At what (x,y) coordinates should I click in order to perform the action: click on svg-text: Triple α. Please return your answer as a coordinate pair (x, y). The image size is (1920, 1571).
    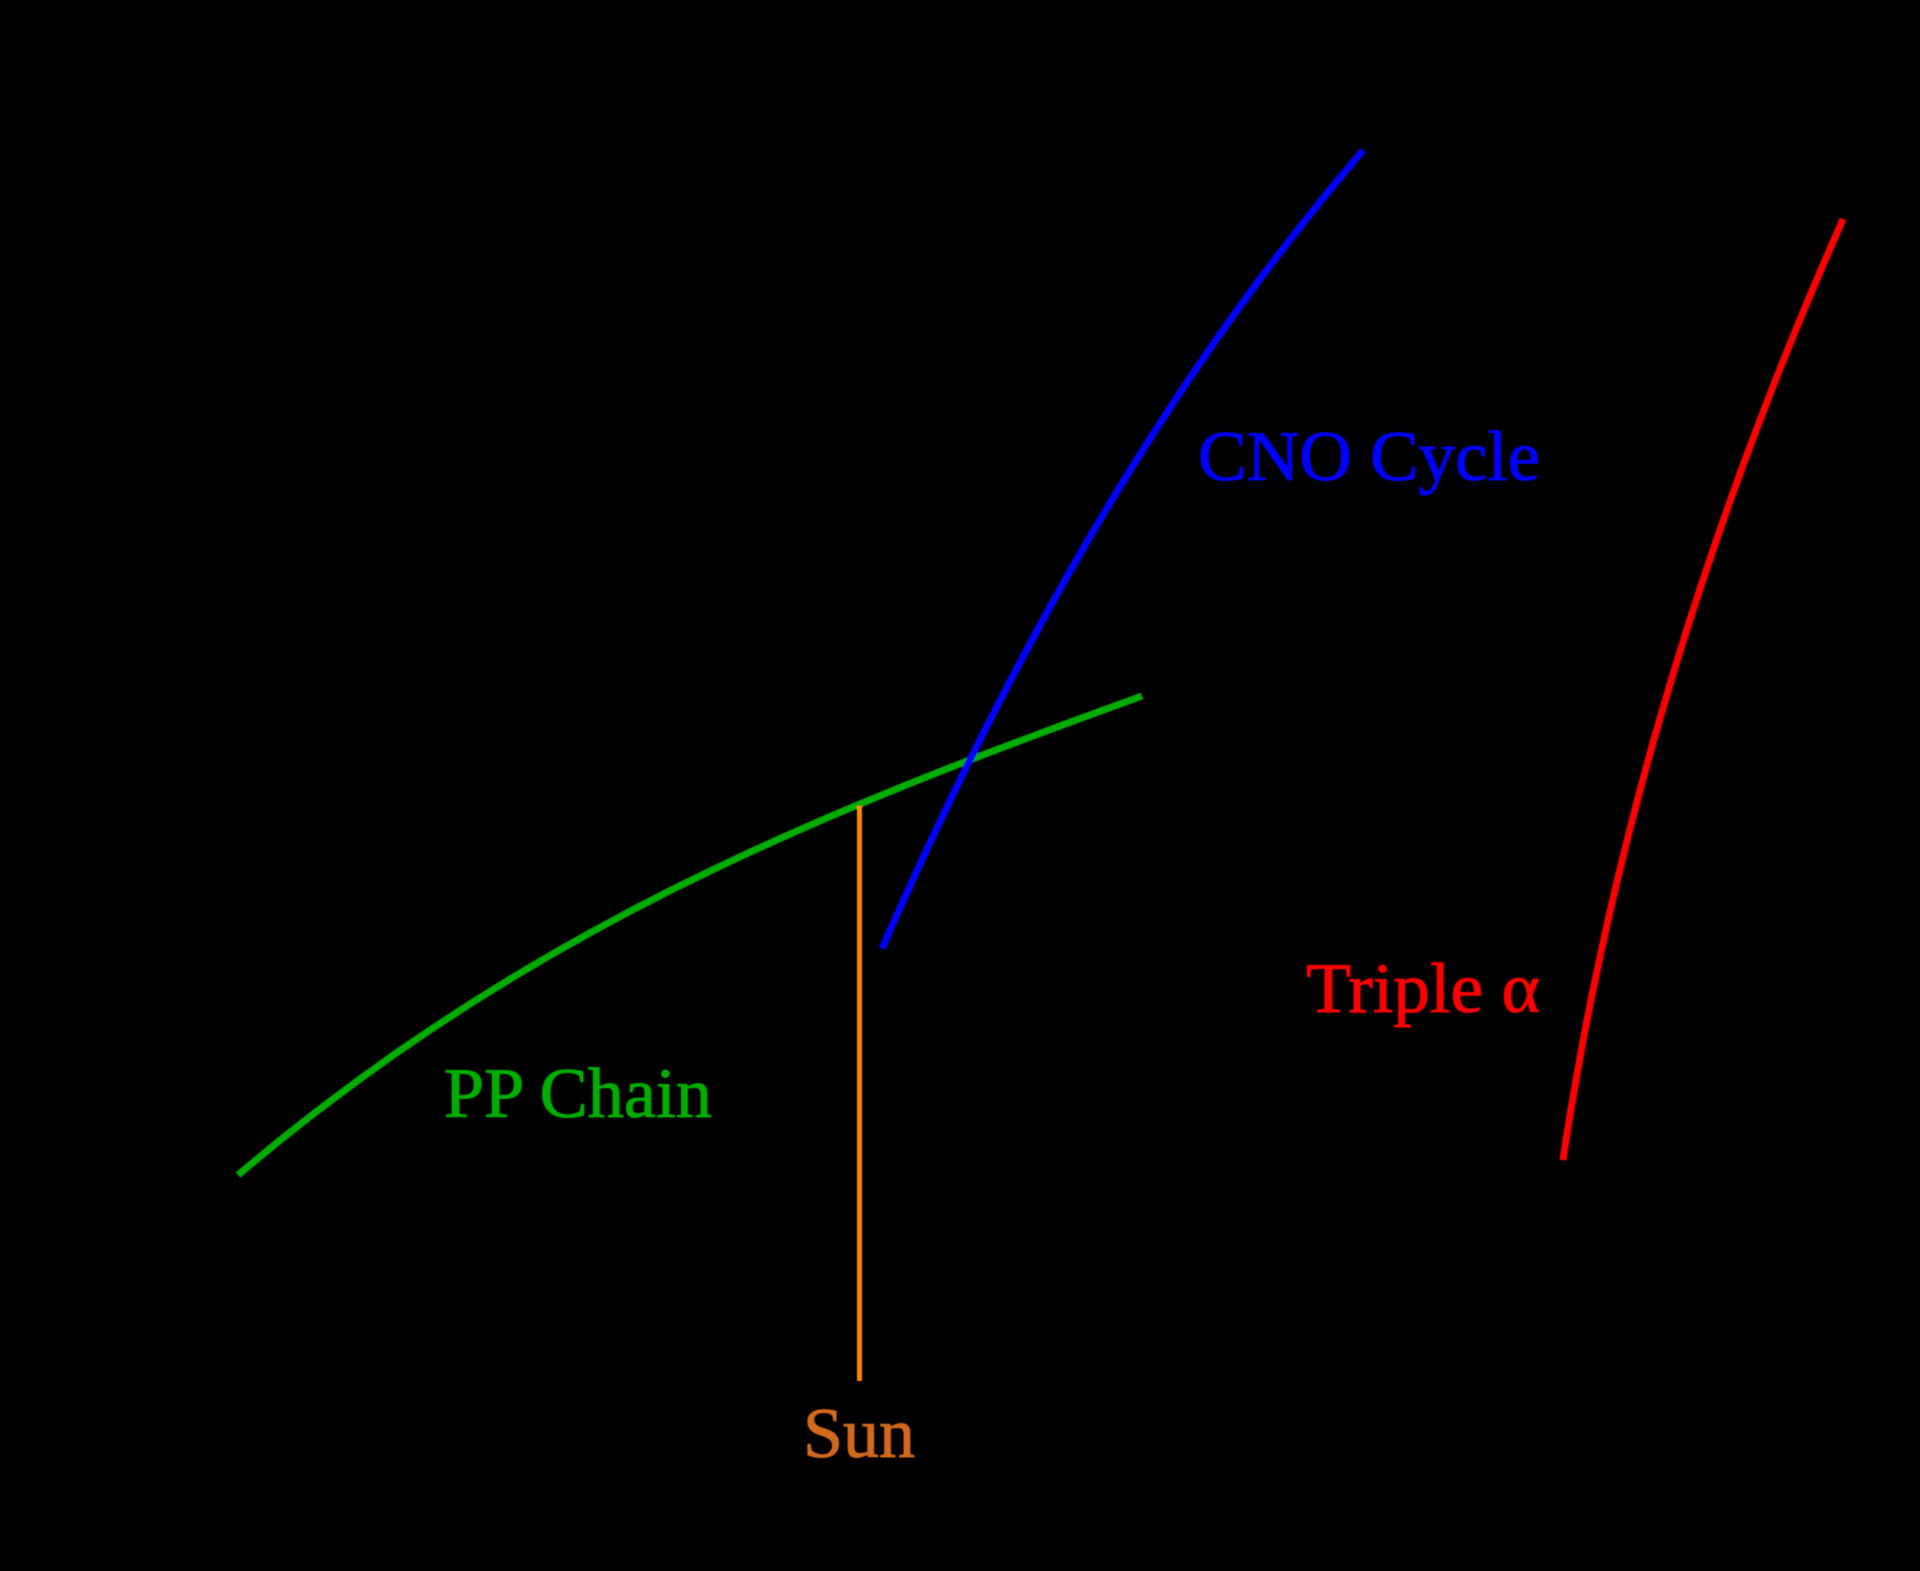
    Looking at the image, I should click on (1423, 989).